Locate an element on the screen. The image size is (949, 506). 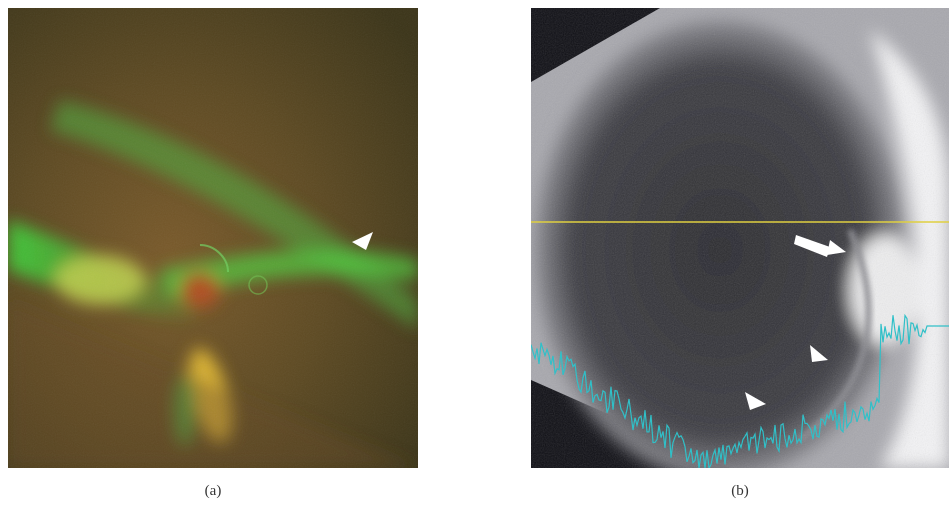
panel-label: (a) is located at coordinates (213, 491).